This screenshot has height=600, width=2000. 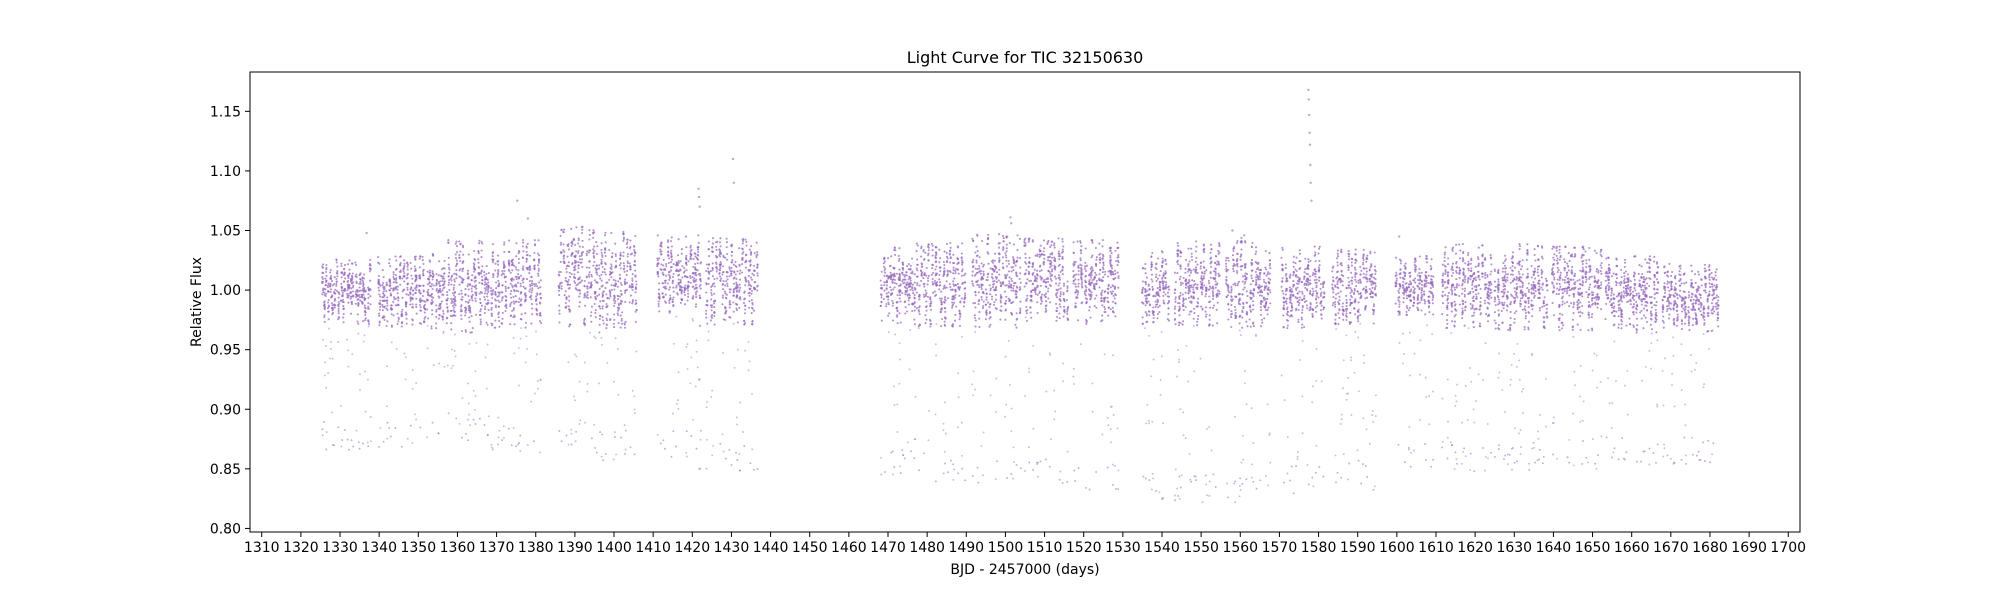 What do you see at coordinates (1156, 375) in the screenshot?
I see `data-segment` at bounding box center [1156, 375].